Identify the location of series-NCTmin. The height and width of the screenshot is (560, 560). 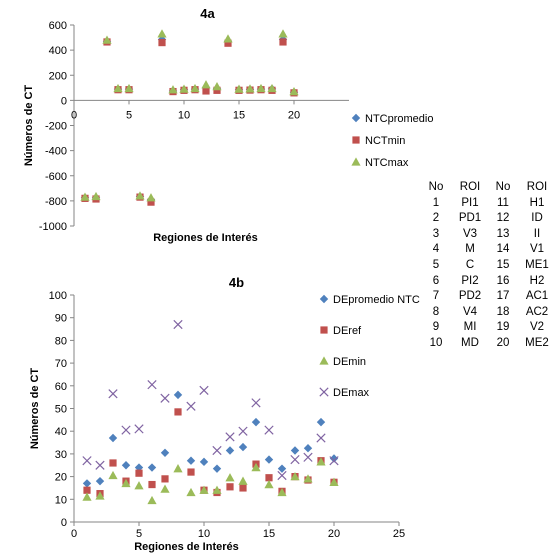
(189, 122).